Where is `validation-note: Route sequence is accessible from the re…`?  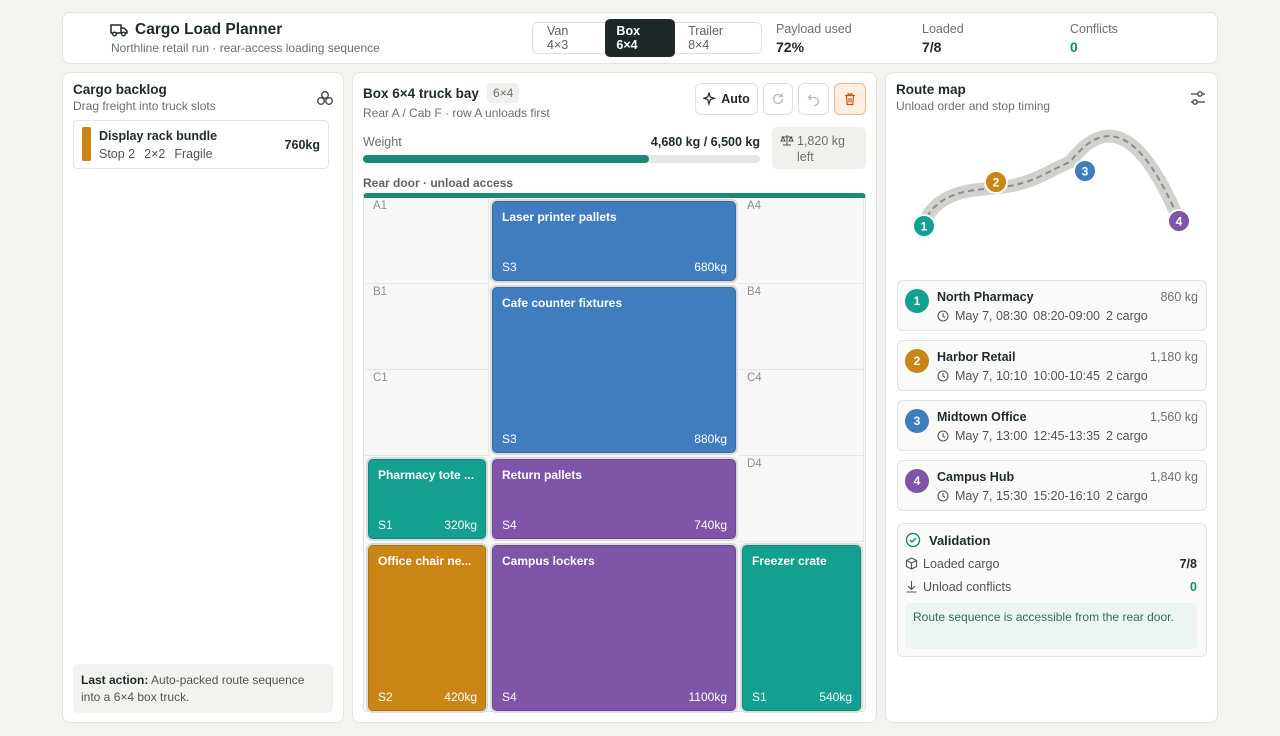
validation-note: Route sequence is accessible from the re… is located at coordinates (1051, 626).